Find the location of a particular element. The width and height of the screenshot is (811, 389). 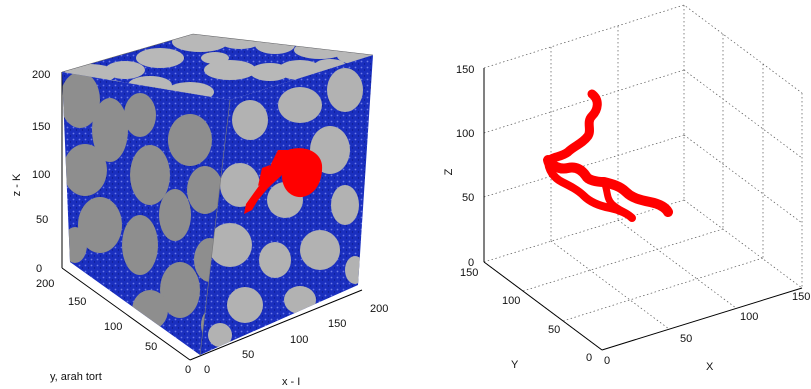

right-face-grains is located at coordinates (286, 207).